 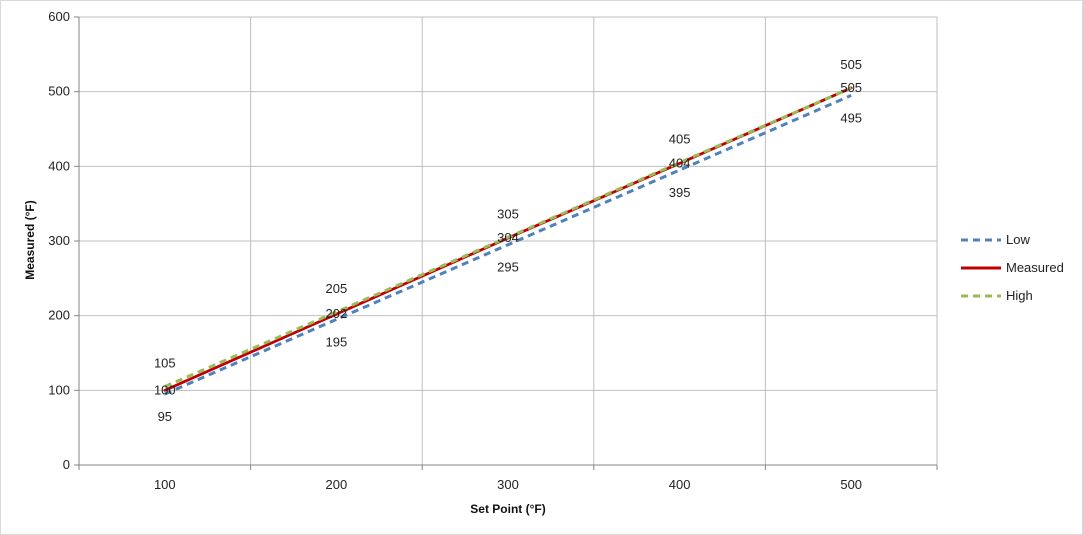 What do you see at coordinates (59, 389) in the screenshot?
I see `y-tick-label: 100` at bounding box center [59, 389].